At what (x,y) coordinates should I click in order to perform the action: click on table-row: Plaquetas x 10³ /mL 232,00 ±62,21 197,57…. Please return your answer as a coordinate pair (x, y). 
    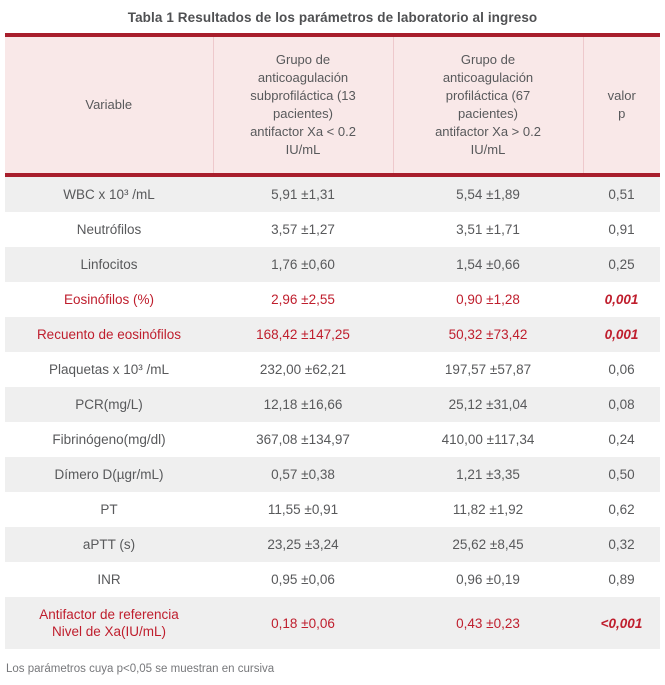
    Looking at the image, I should click on (332, 369).